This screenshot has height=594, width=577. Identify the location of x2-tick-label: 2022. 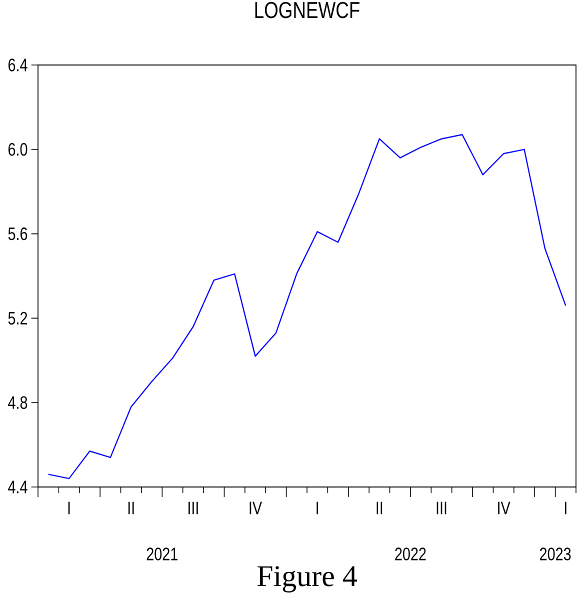
(410, 554).